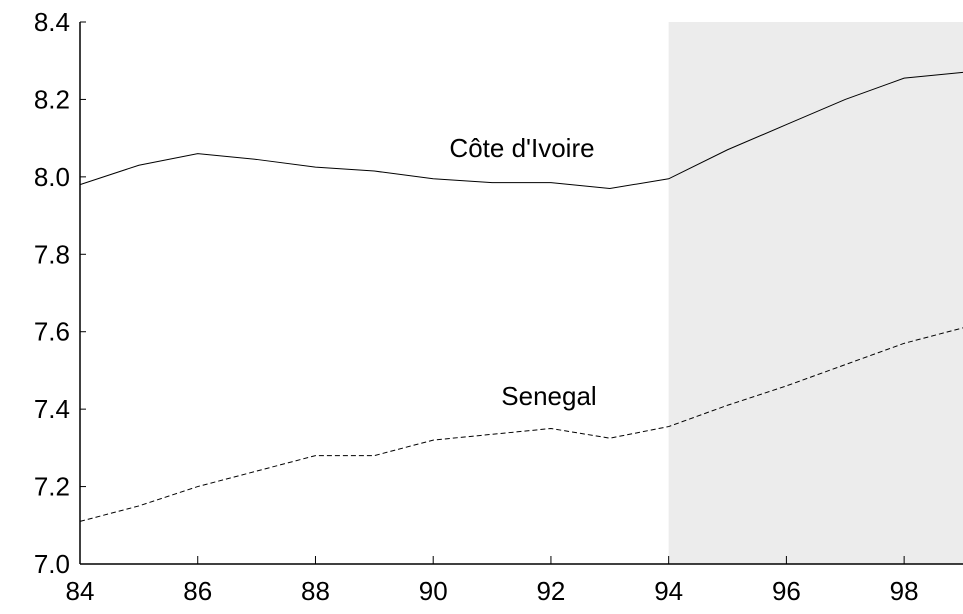 The height and width of the screenshot is (614, 963). I want to click on series-label: Côte d'Ivoire, so click(521, 148).